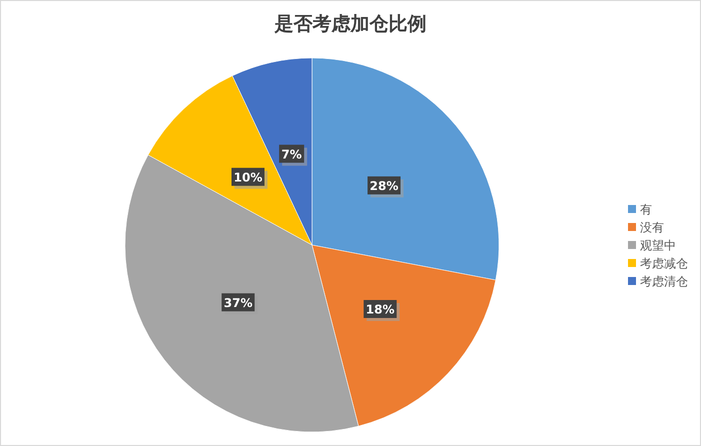  What do you see at coordinates (350, 24) in the screenshot?
I see `chart-title: 是否考虑加仓比例` at bounding box center [350, 24].